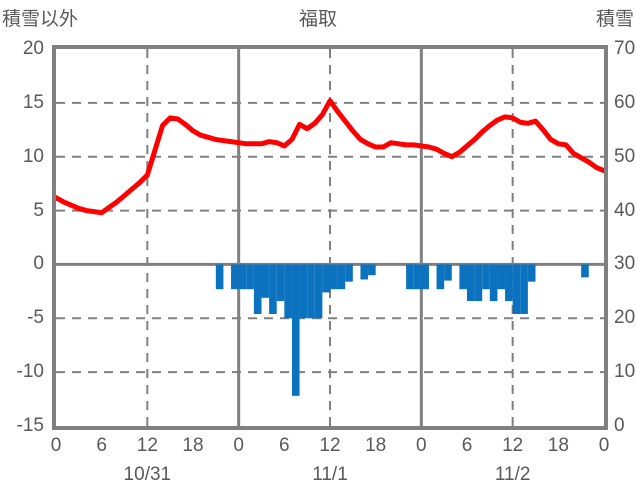 The width and height of the screenshot is (636, 501). What do you see at coordinates (625, 318) in the screenshot?
I see `y-tick-label-right: 20` at bounding box center [625, 318].